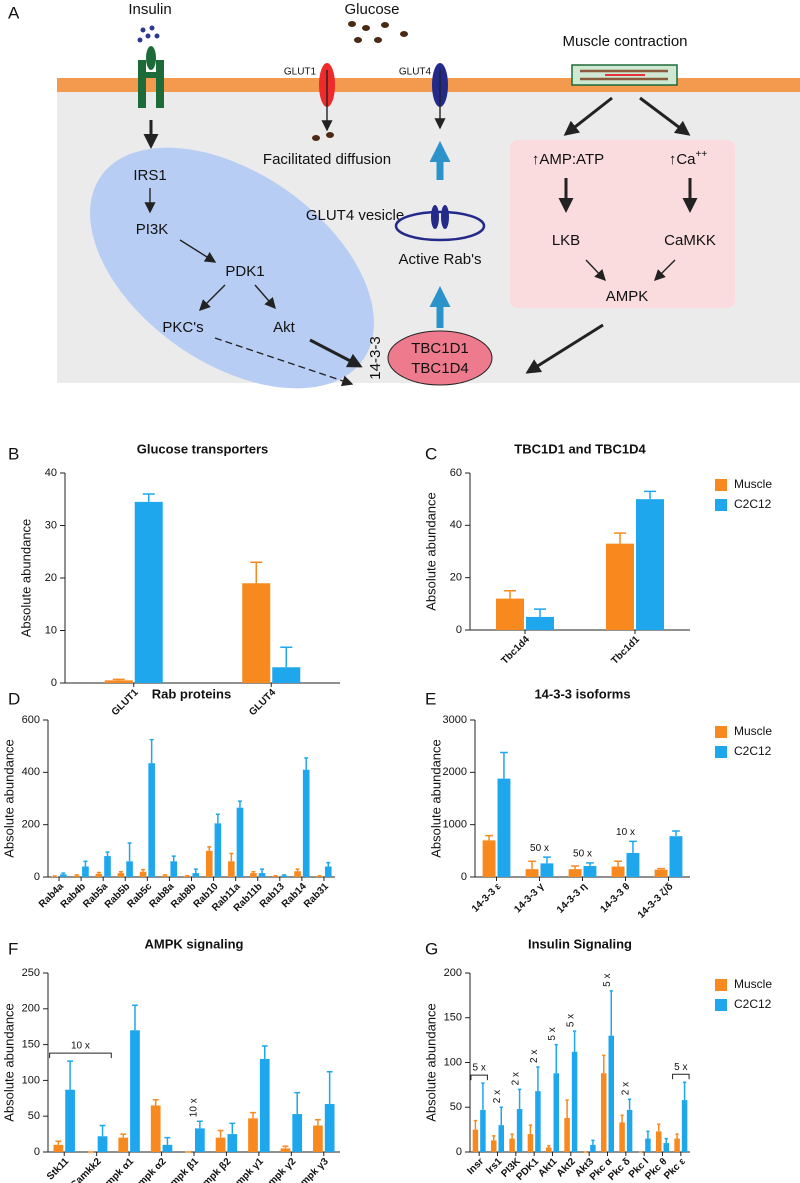 This screenshot has height=1183, width=800. What do you see at coordinates (690, 240) in the screenshot?
I see `label: CaMKK` at bounding box center [690, 240].